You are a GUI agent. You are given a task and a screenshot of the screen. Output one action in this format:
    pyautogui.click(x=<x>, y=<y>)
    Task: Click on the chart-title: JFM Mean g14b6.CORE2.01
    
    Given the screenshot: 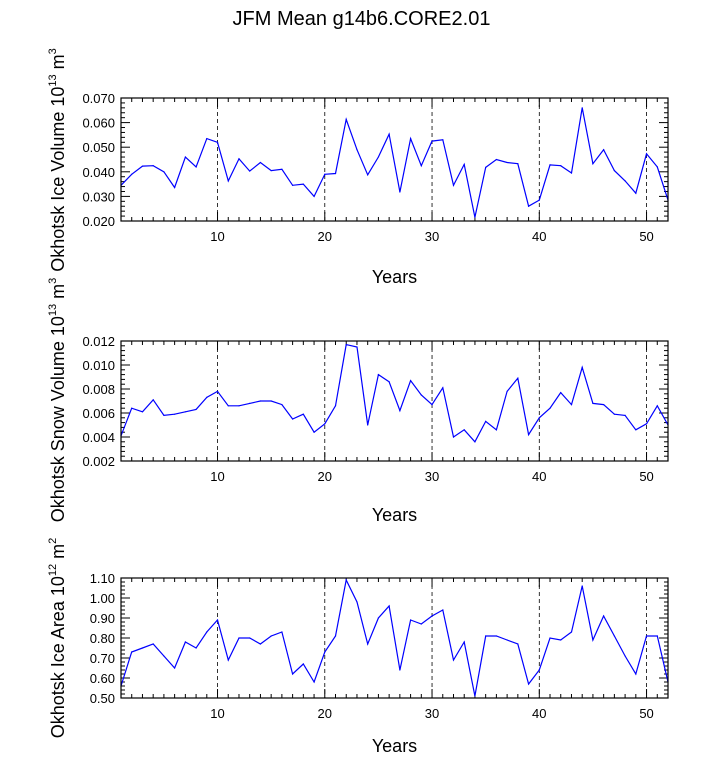 What is the action you would take?
    pyautogui.click(x=361, y=19)
    